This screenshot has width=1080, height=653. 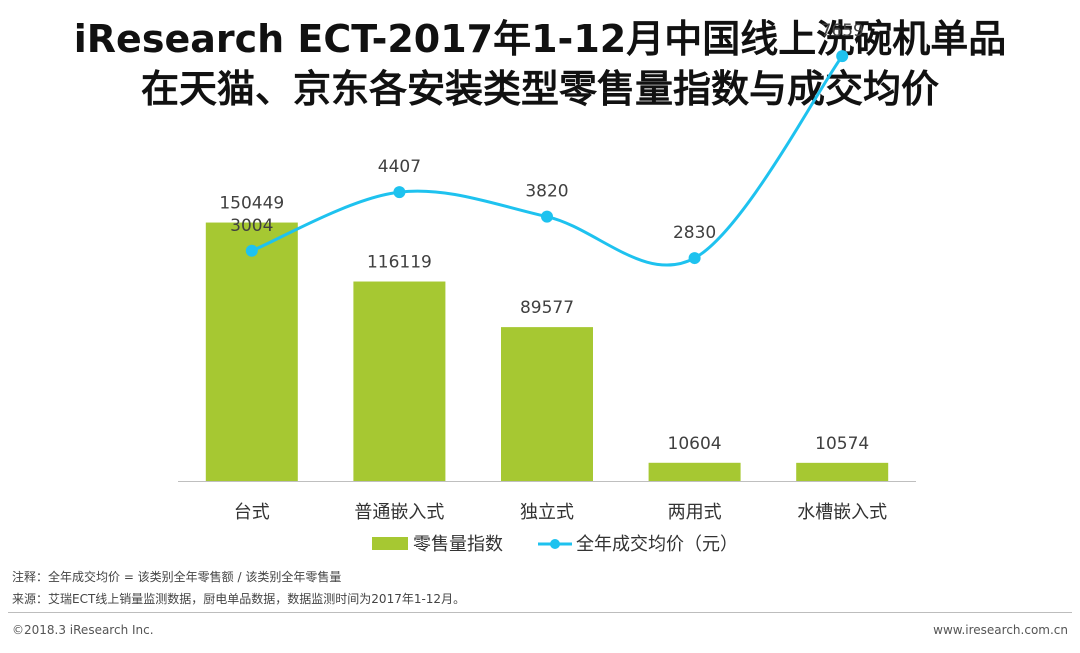 What do you see at coordinates (458, 544) in the screenshot?
I see `legend-bar-label: 零售量指数` at bounding box center [458, 544].